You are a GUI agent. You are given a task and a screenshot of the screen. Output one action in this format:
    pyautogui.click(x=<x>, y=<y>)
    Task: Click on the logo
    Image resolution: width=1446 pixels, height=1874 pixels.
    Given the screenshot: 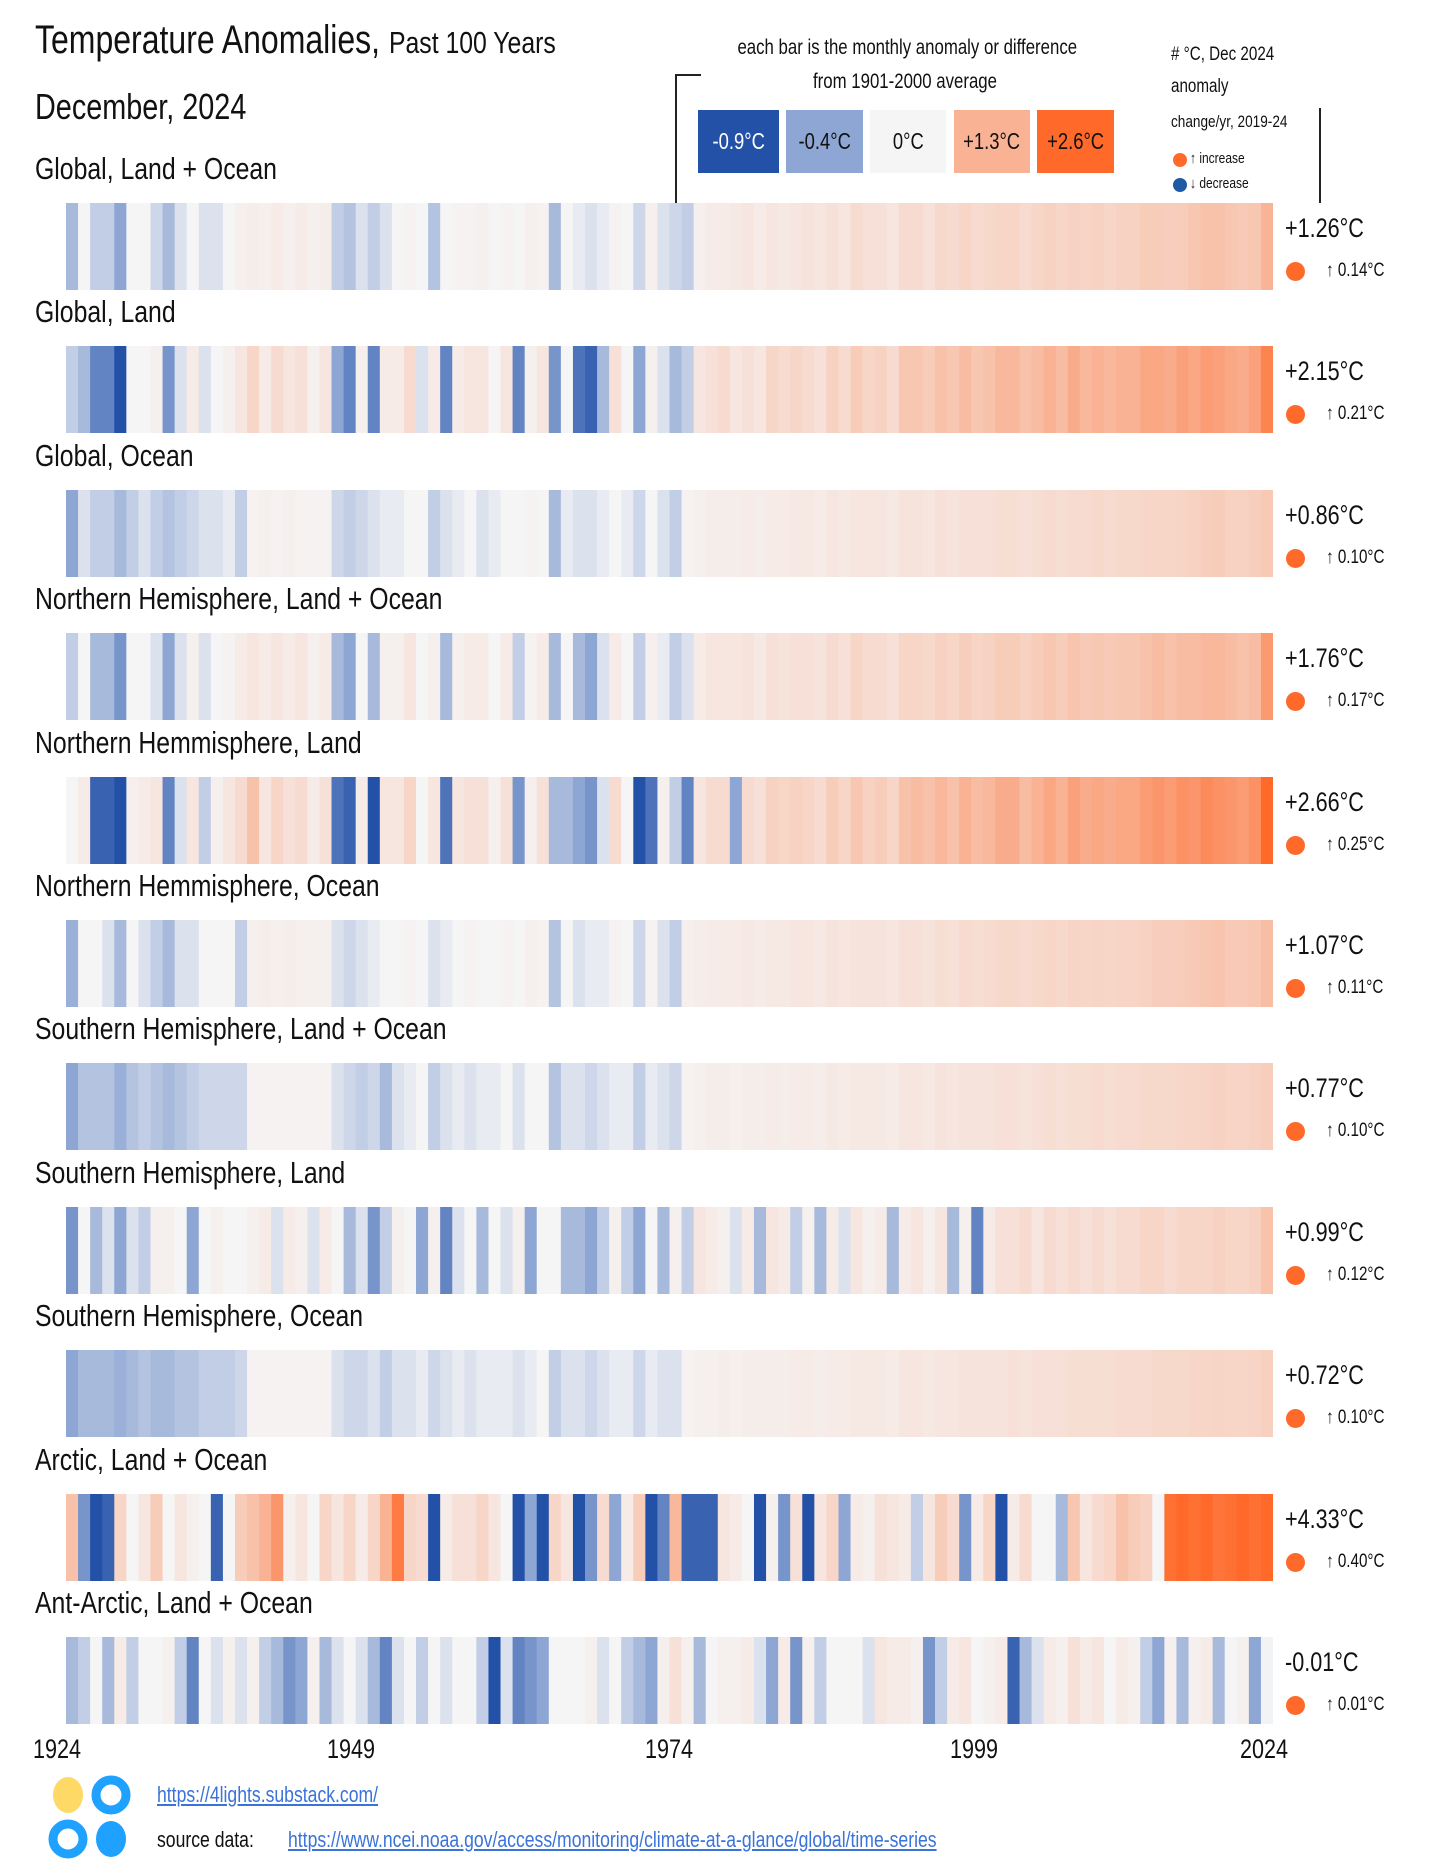 What is the action you would take?
    pyautogui.click(x=89, y=1817)
    